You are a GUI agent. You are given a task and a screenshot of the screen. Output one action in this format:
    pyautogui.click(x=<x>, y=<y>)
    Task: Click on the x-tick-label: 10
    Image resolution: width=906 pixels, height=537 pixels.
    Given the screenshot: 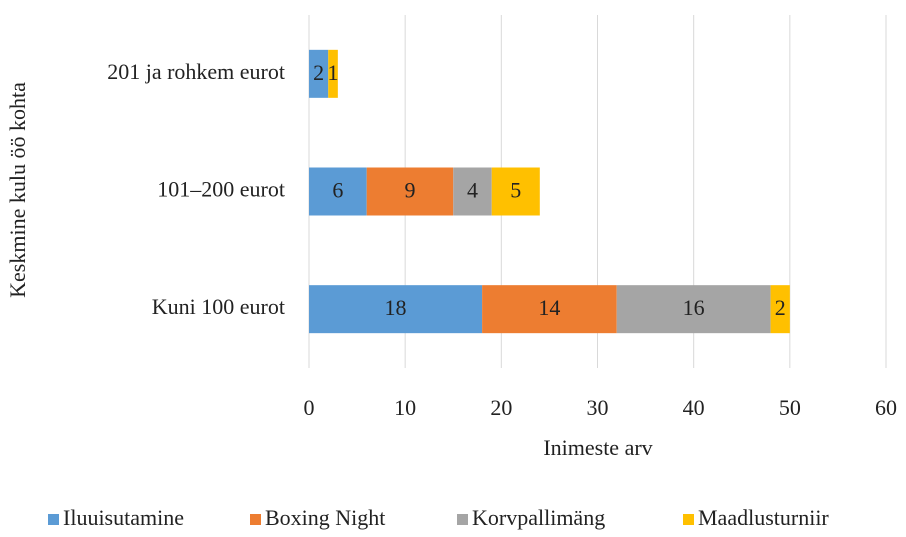 What is the action you would take?
    pyautogui.click(x=405, y=407)
    